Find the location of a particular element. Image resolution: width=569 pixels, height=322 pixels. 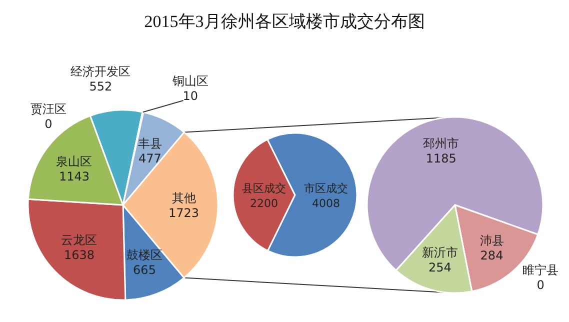

slice-label: 经济开发区 is located at coordinates (100, 71).